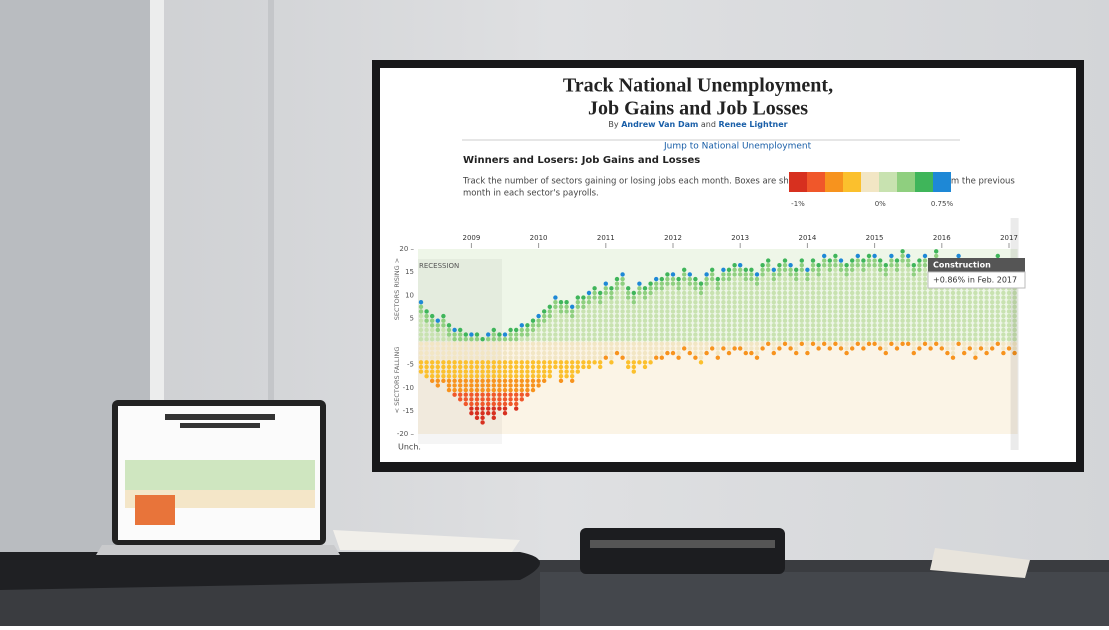 The width and height of the screenshot is (1109, 630). I want to click on author: Renee Lightner, so click(753, 124).